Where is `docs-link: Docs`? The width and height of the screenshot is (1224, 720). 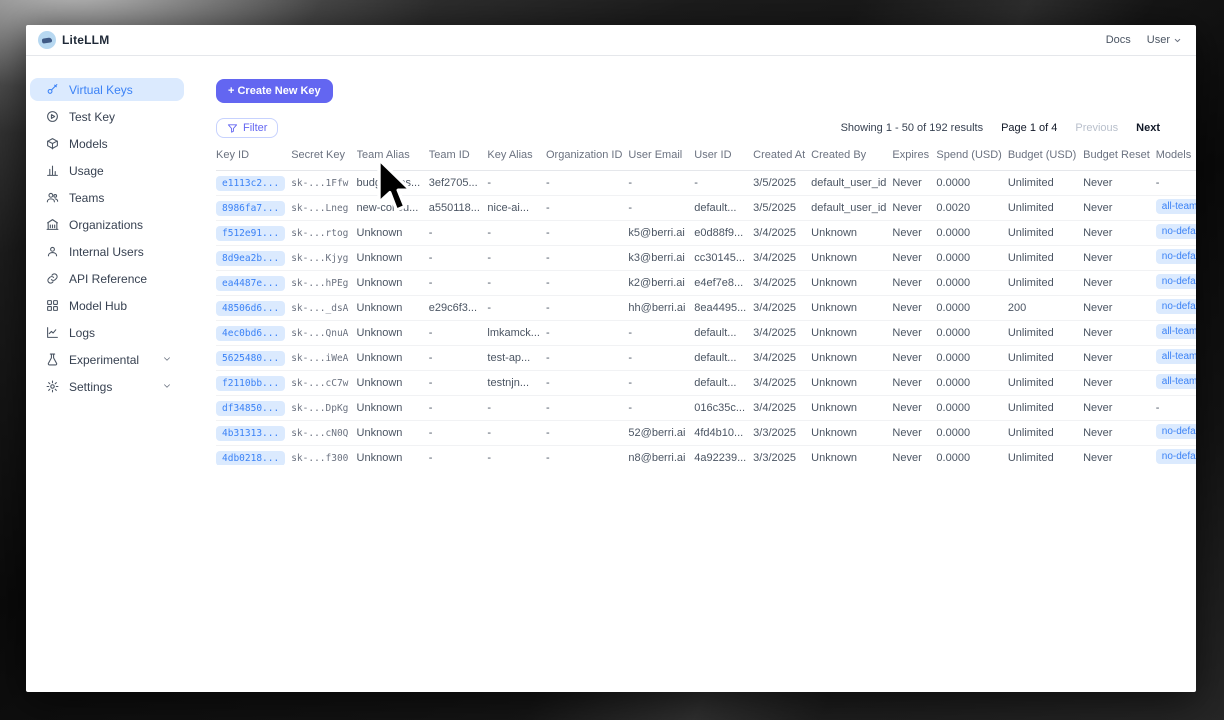 docs-link: Docs is located at coordinates (1118, 40).